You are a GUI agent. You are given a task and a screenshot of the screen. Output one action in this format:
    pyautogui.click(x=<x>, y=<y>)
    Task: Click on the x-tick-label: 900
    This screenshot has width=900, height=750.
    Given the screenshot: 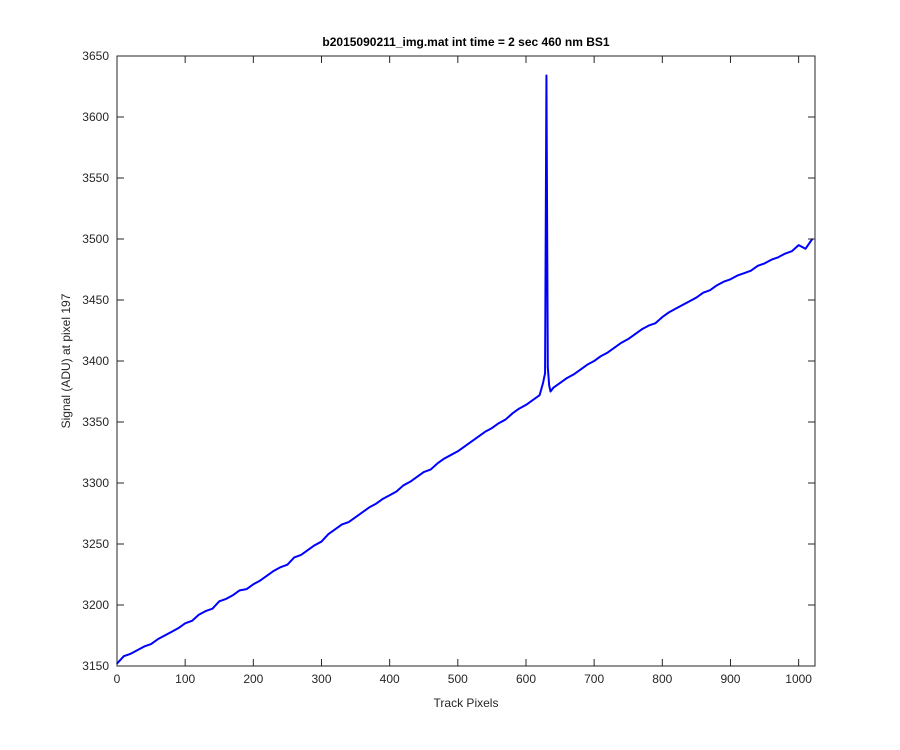 What is the action you would take?
    pyautogui.click(x=730, y=679)
    